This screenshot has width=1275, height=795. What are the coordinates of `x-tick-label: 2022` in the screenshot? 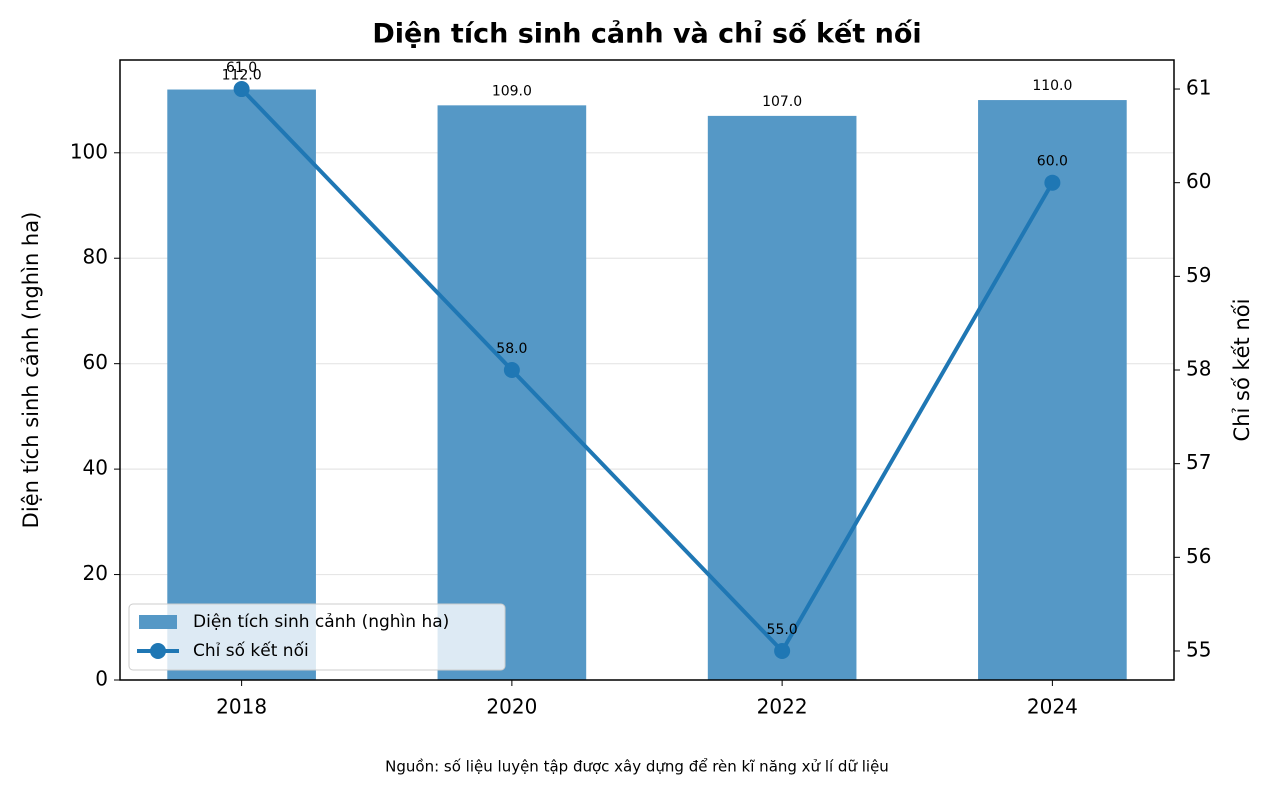 It's located at (782, 707).